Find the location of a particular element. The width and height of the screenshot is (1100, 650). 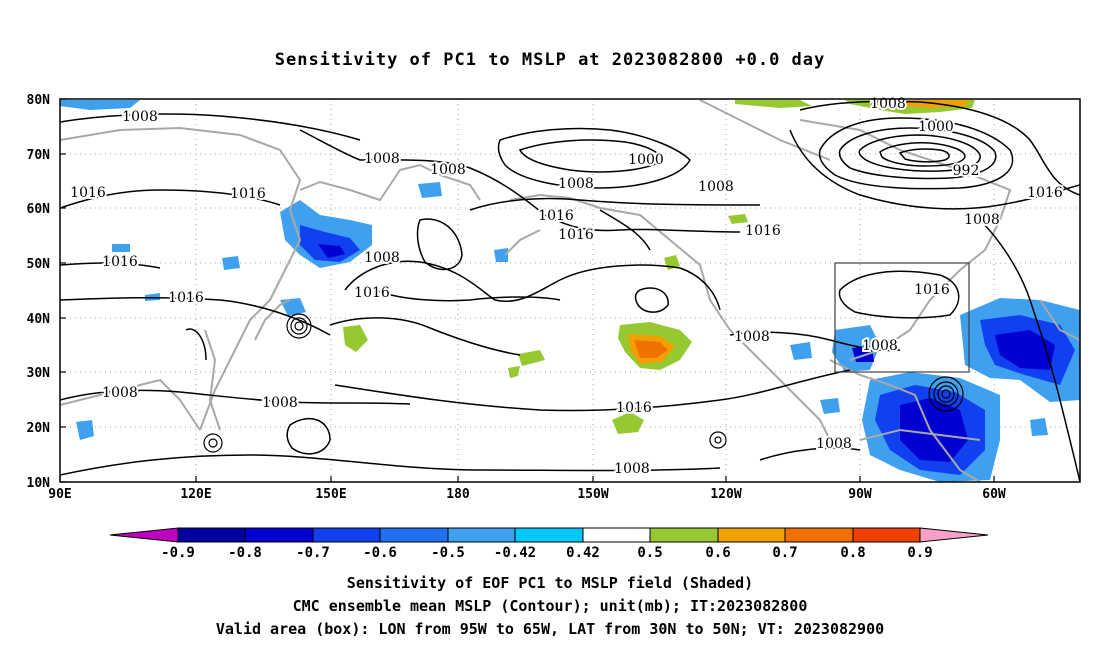

longitude-labels: 90E 120E 150E 180 150W 120W 90W 60W is located at coordinates (527, 494).